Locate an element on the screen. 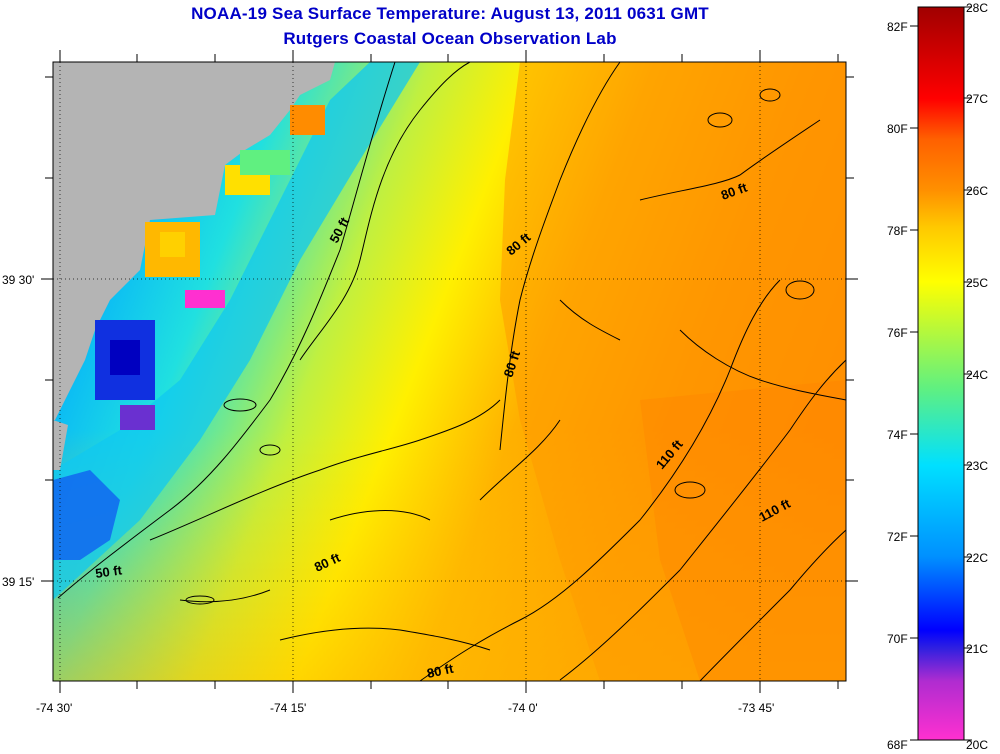 Image resolution: width=1000 pixels, height=754 pixels. colorbar-c-label: 21C is located at coordinates (977, 649).